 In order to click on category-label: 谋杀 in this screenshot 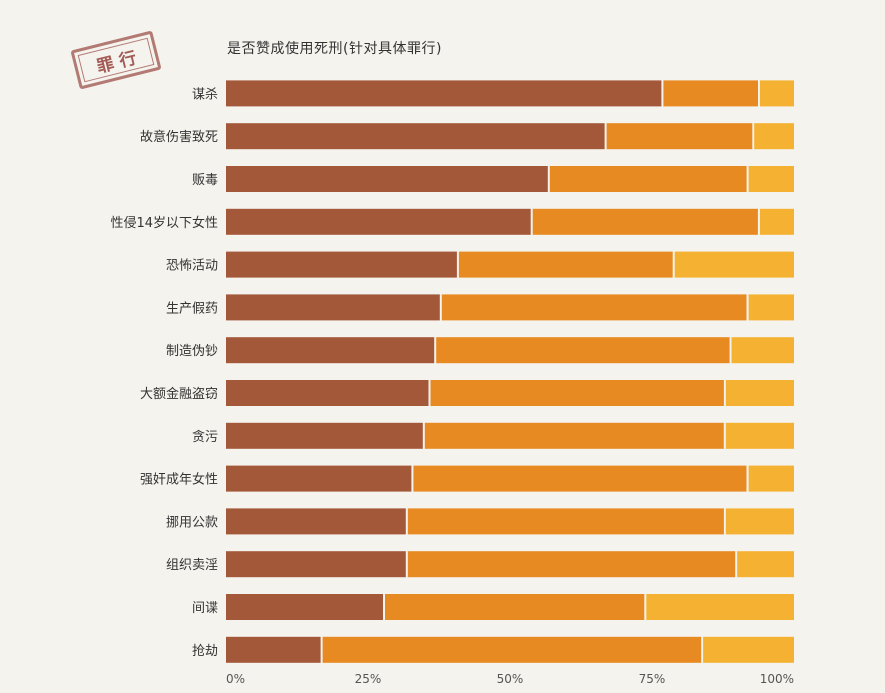, I will do `click(205, 94)`.